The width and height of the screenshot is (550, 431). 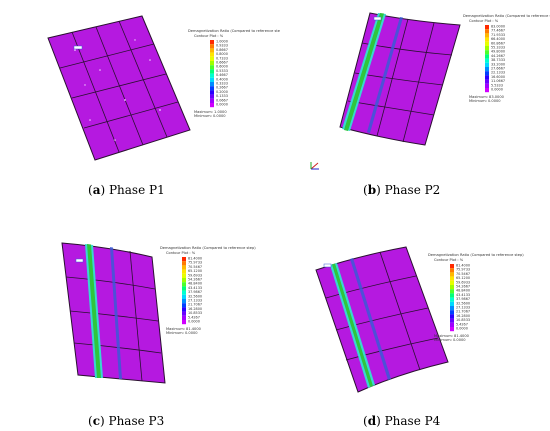 I want to click on magnet-c-stripe-core, so click(x=94, y=311).